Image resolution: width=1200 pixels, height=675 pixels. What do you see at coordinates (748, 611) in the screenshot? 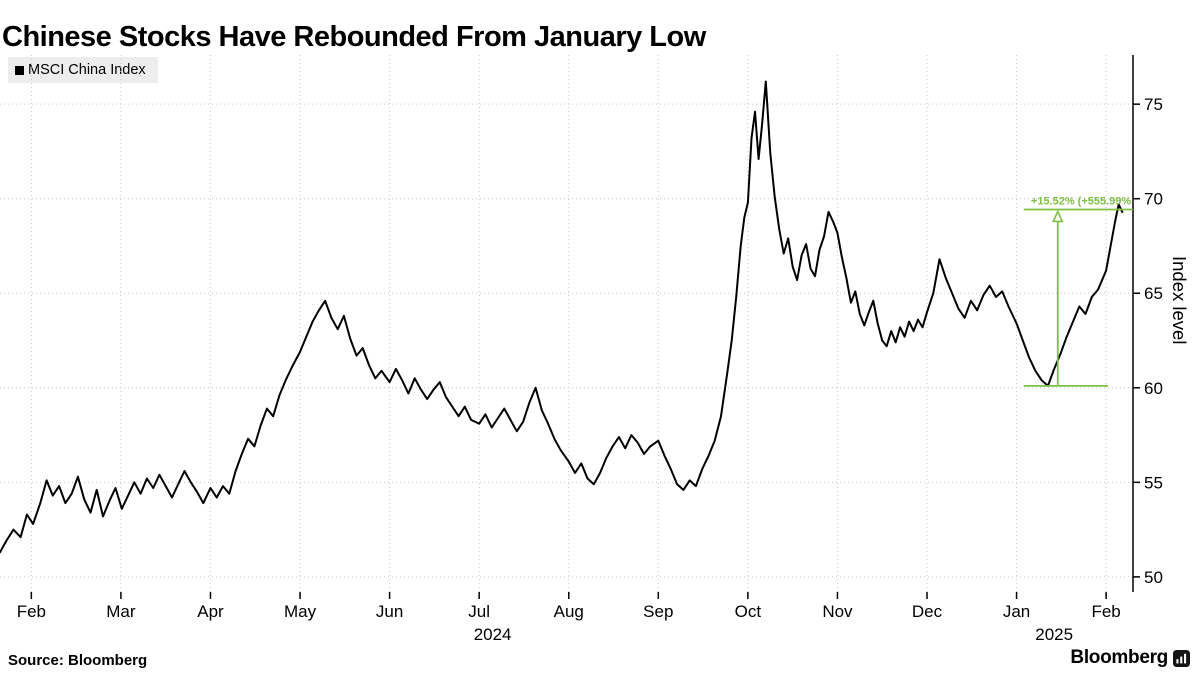
I see `x-tick-label: Oct` at bounding box center [748, 611].